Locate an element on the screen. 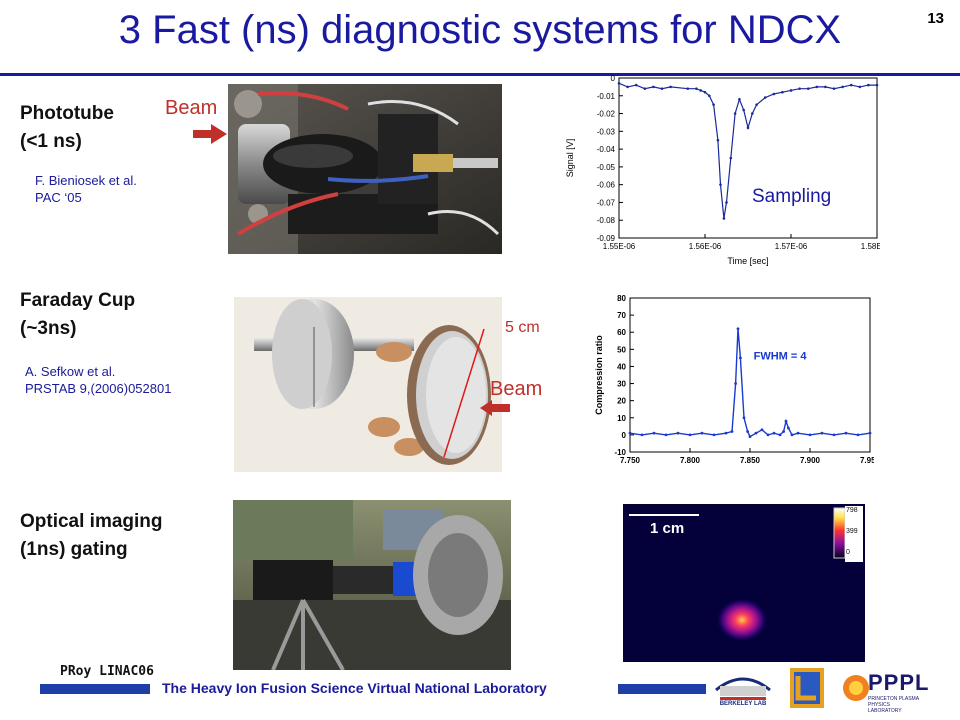 Image resolution: width=960 pixels, height=720 pixels. page-number: 13 is located at coordinates (935, 18).